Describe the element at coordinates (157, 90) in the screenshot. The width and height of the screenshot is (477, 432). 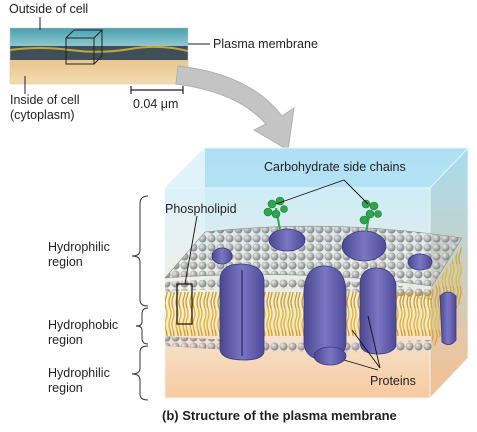
I see `scale-bar` at that location.